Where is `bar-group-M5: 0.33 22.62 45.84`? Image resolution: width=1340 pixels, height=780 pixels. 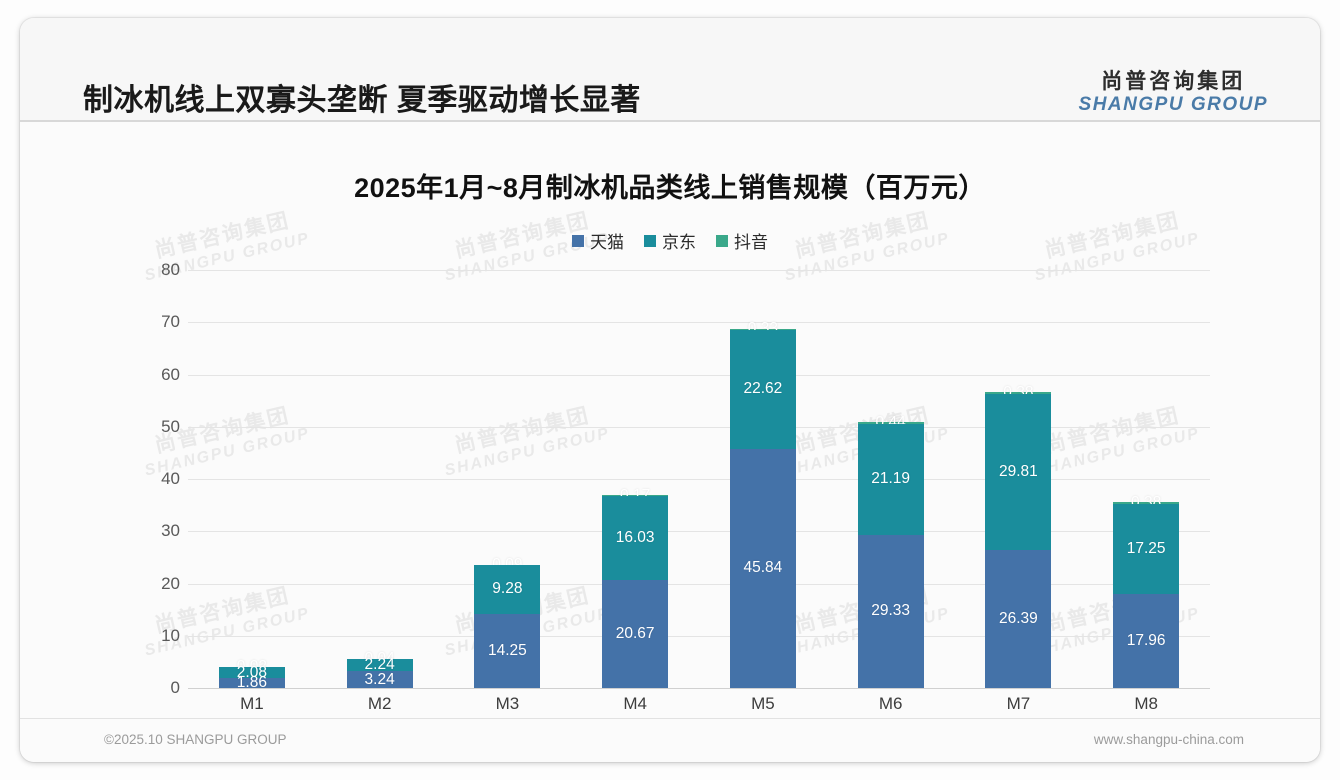
bar-group-M5: 0.33 22.62 45.84 is located at coordinates (762, 479).